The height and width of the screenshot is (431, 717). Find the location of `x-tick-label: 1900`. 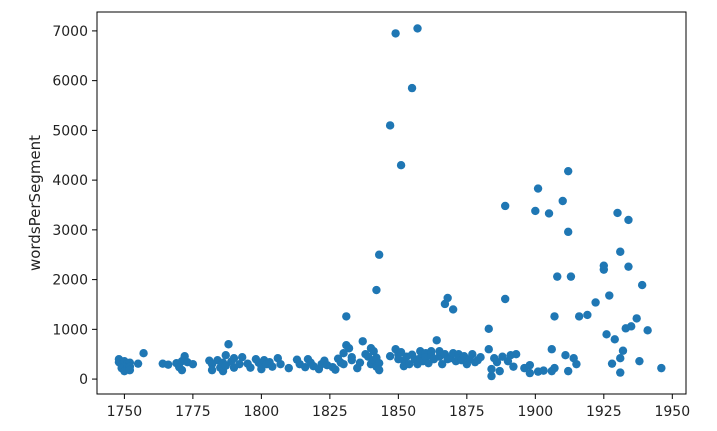

x-tick-label: 1900 is located at coordinates (536, 412).